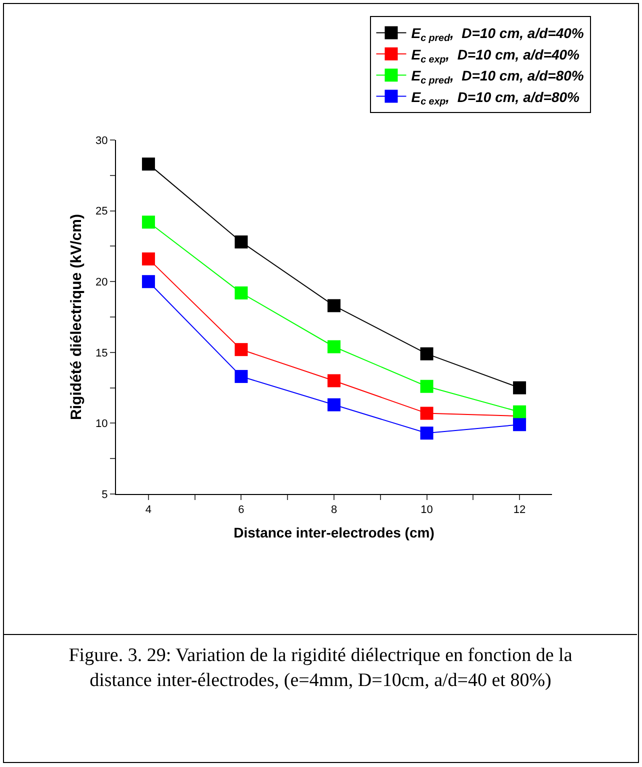  What do you see at coordinates (102, 212) in the screenshot?
I see `y-tick-label: 25` at bounding box center [102, 212].